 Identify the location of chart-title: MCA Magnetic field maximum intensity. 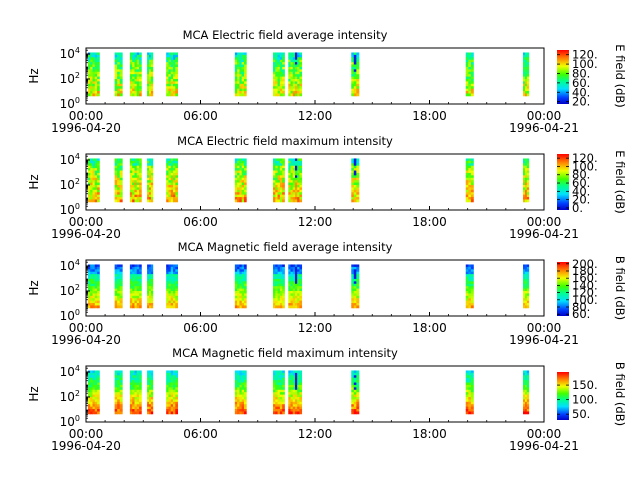
(285, 353).